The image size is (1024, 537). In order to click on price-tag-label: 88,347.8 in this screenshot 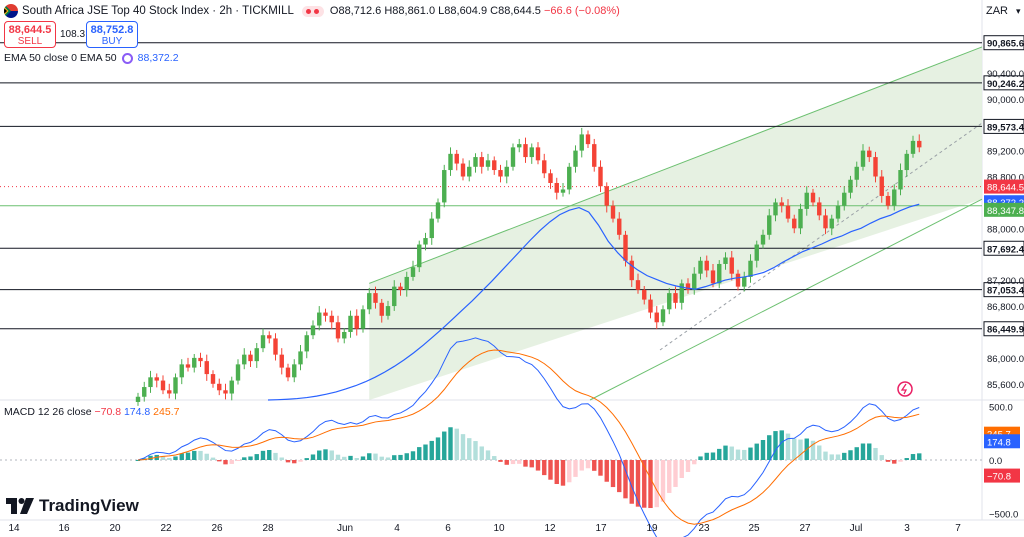, I will do `click(1005, 211)`.